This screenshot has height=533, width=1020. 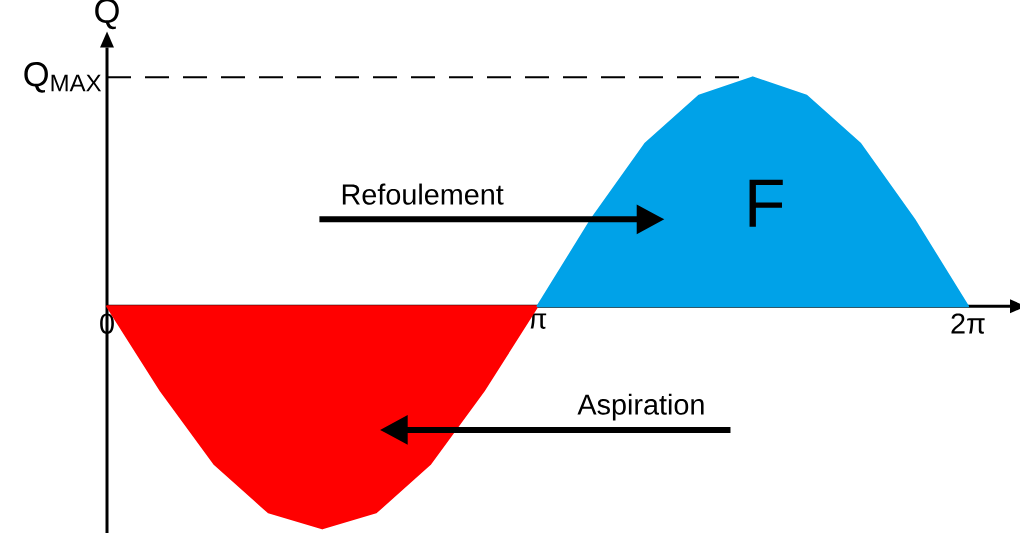 I want to click on text: Refoulement, so click(x=423, y=194).